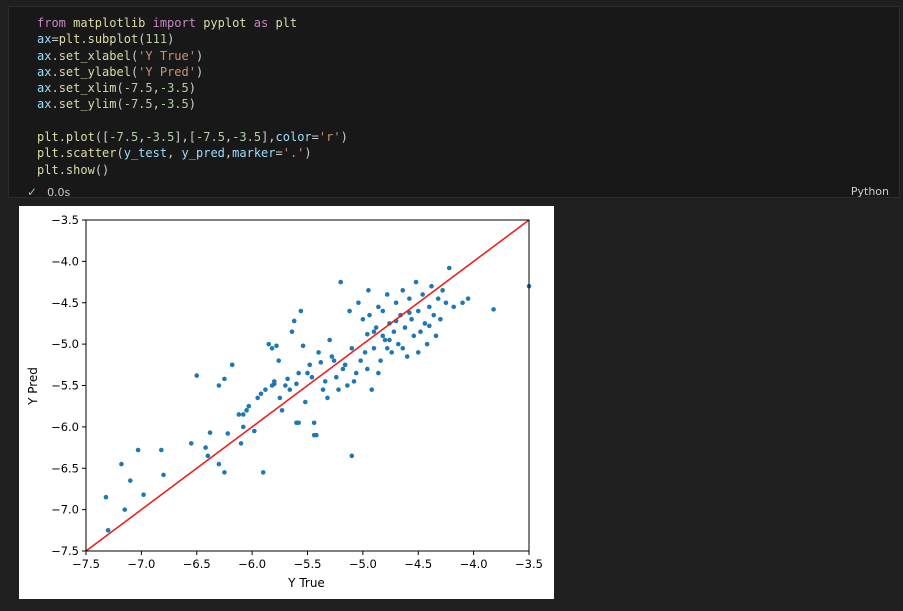 The image size is (903, 611). What do you see at coordinates (192, 72) in the screenshot?
I see `code-line: ax.set_ylabel('Y Pred')` at bounding box center [192, 72].